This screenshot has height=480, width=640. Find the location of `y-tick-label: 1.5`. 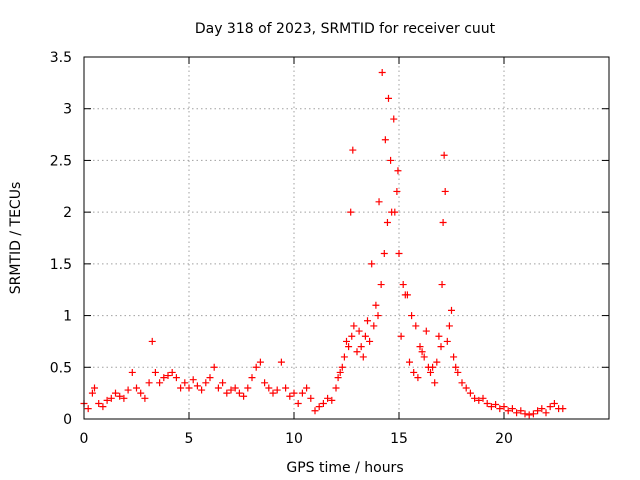

y-tick-label: 1.5 is located at coordinates (61, 265).